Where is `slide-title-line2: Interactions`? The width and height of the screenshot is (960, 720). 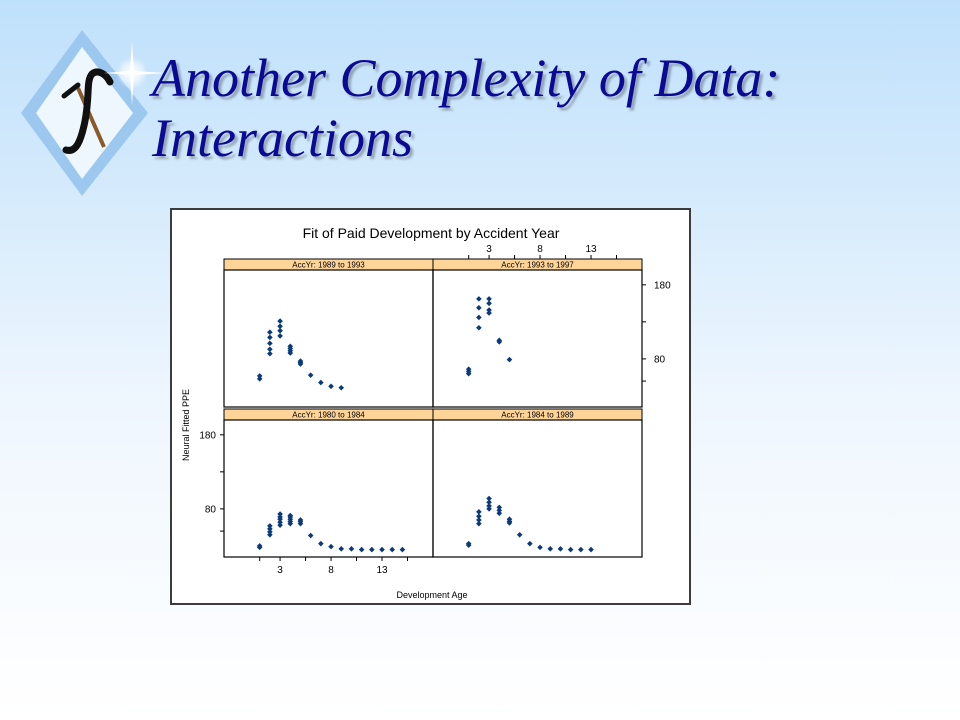
slide-title-line2: Interactions is located at coordinates (282, 138).